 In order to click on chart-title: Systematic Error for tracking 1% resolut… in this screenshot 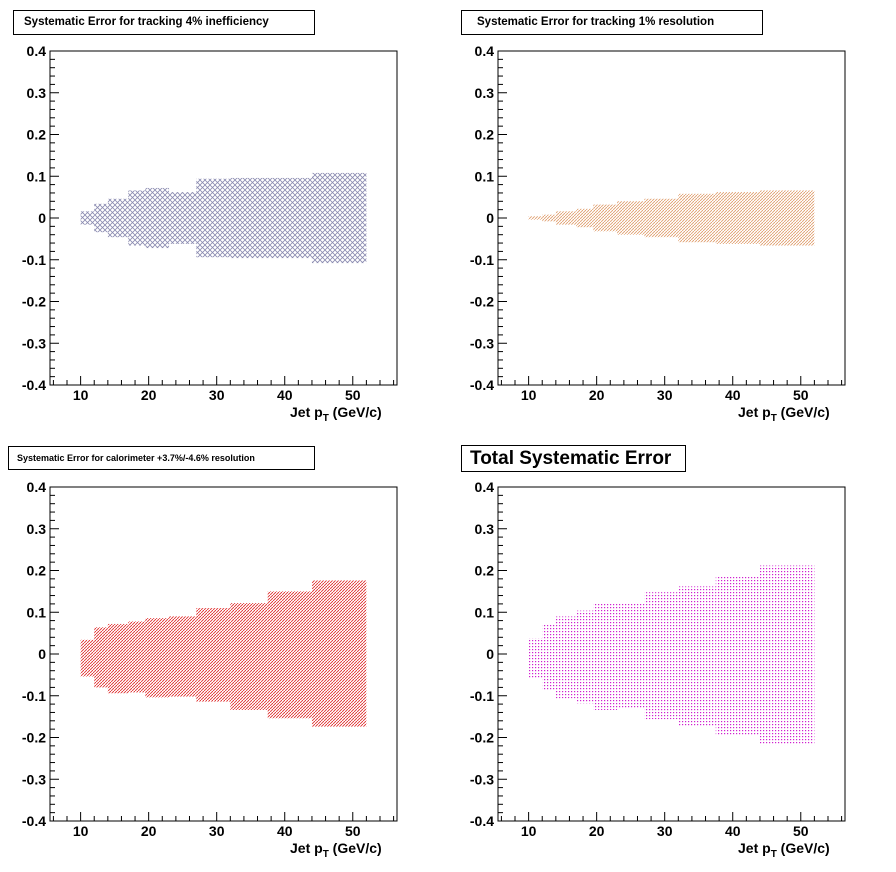, I will do `click(612, 22)`.